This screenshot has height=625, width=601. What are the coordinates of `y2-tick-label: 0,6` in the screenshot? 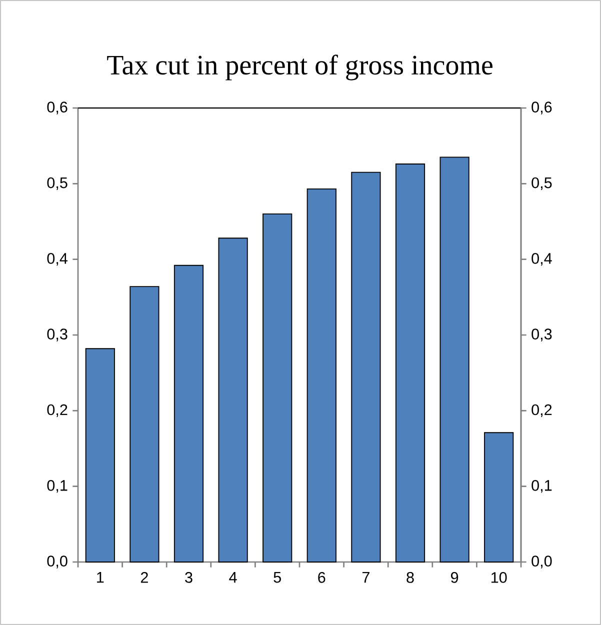 It's located at (542, 108).